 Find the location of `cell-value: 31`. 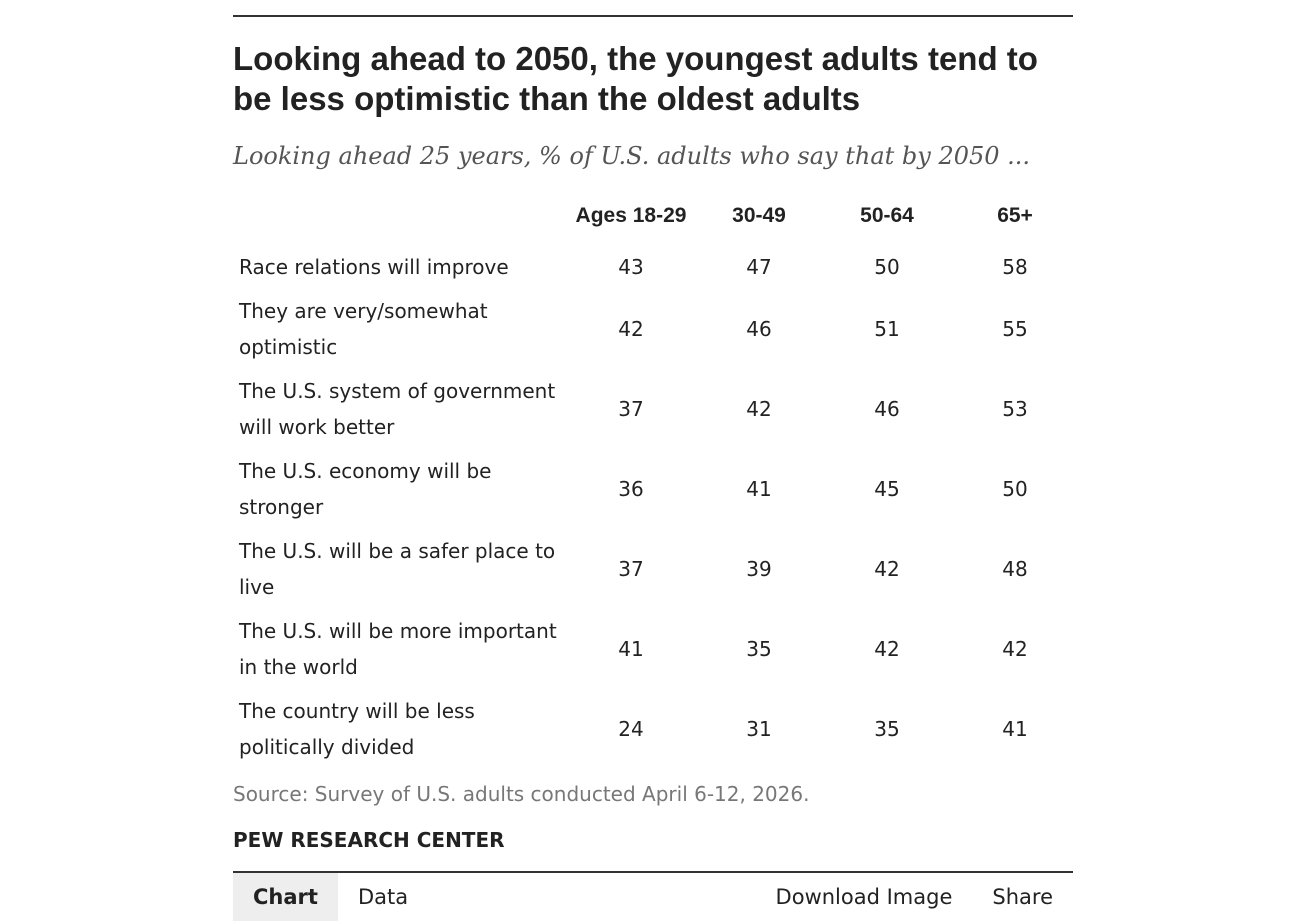

cell-value: 31 is located at coordinates (759, 729).